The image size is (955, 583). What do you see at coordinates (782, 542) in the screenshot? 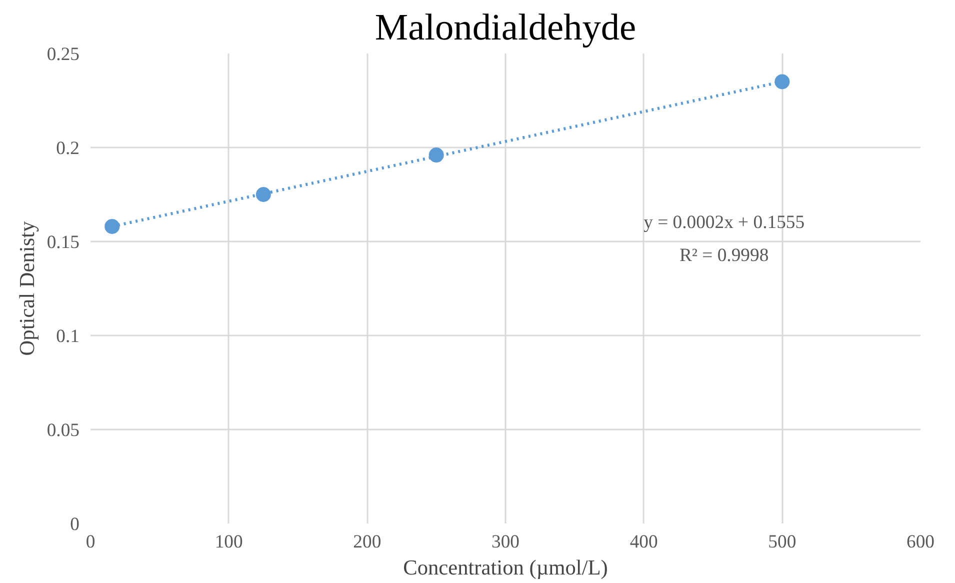
I see `x-tick-label: 500` at bounding box center [782, 542].